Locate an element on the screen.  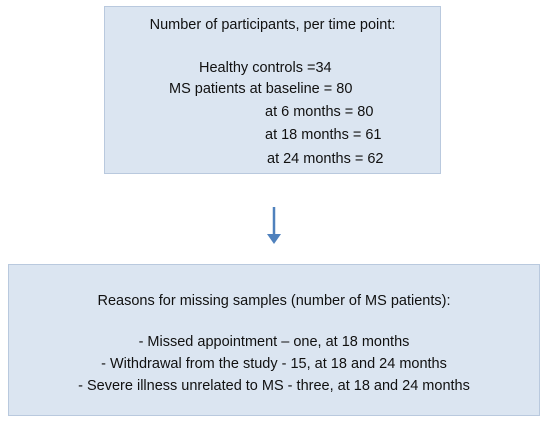
participants-title: Number of participants, per time point: is located at coordinates (272, 25).